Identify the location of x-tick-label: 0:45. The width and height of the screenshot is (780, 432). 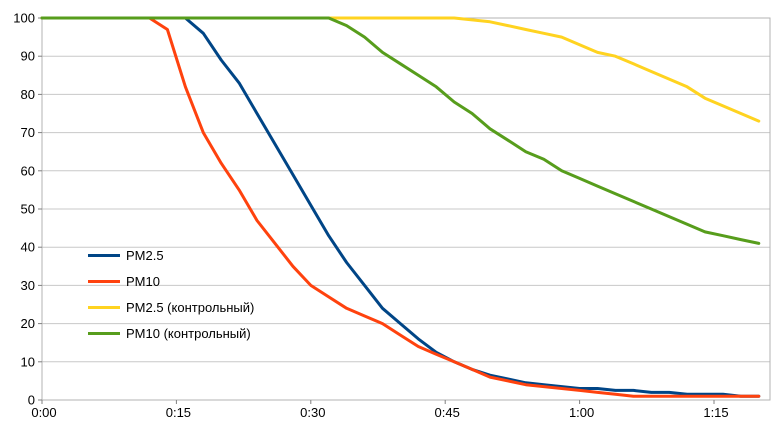
(447, 412).